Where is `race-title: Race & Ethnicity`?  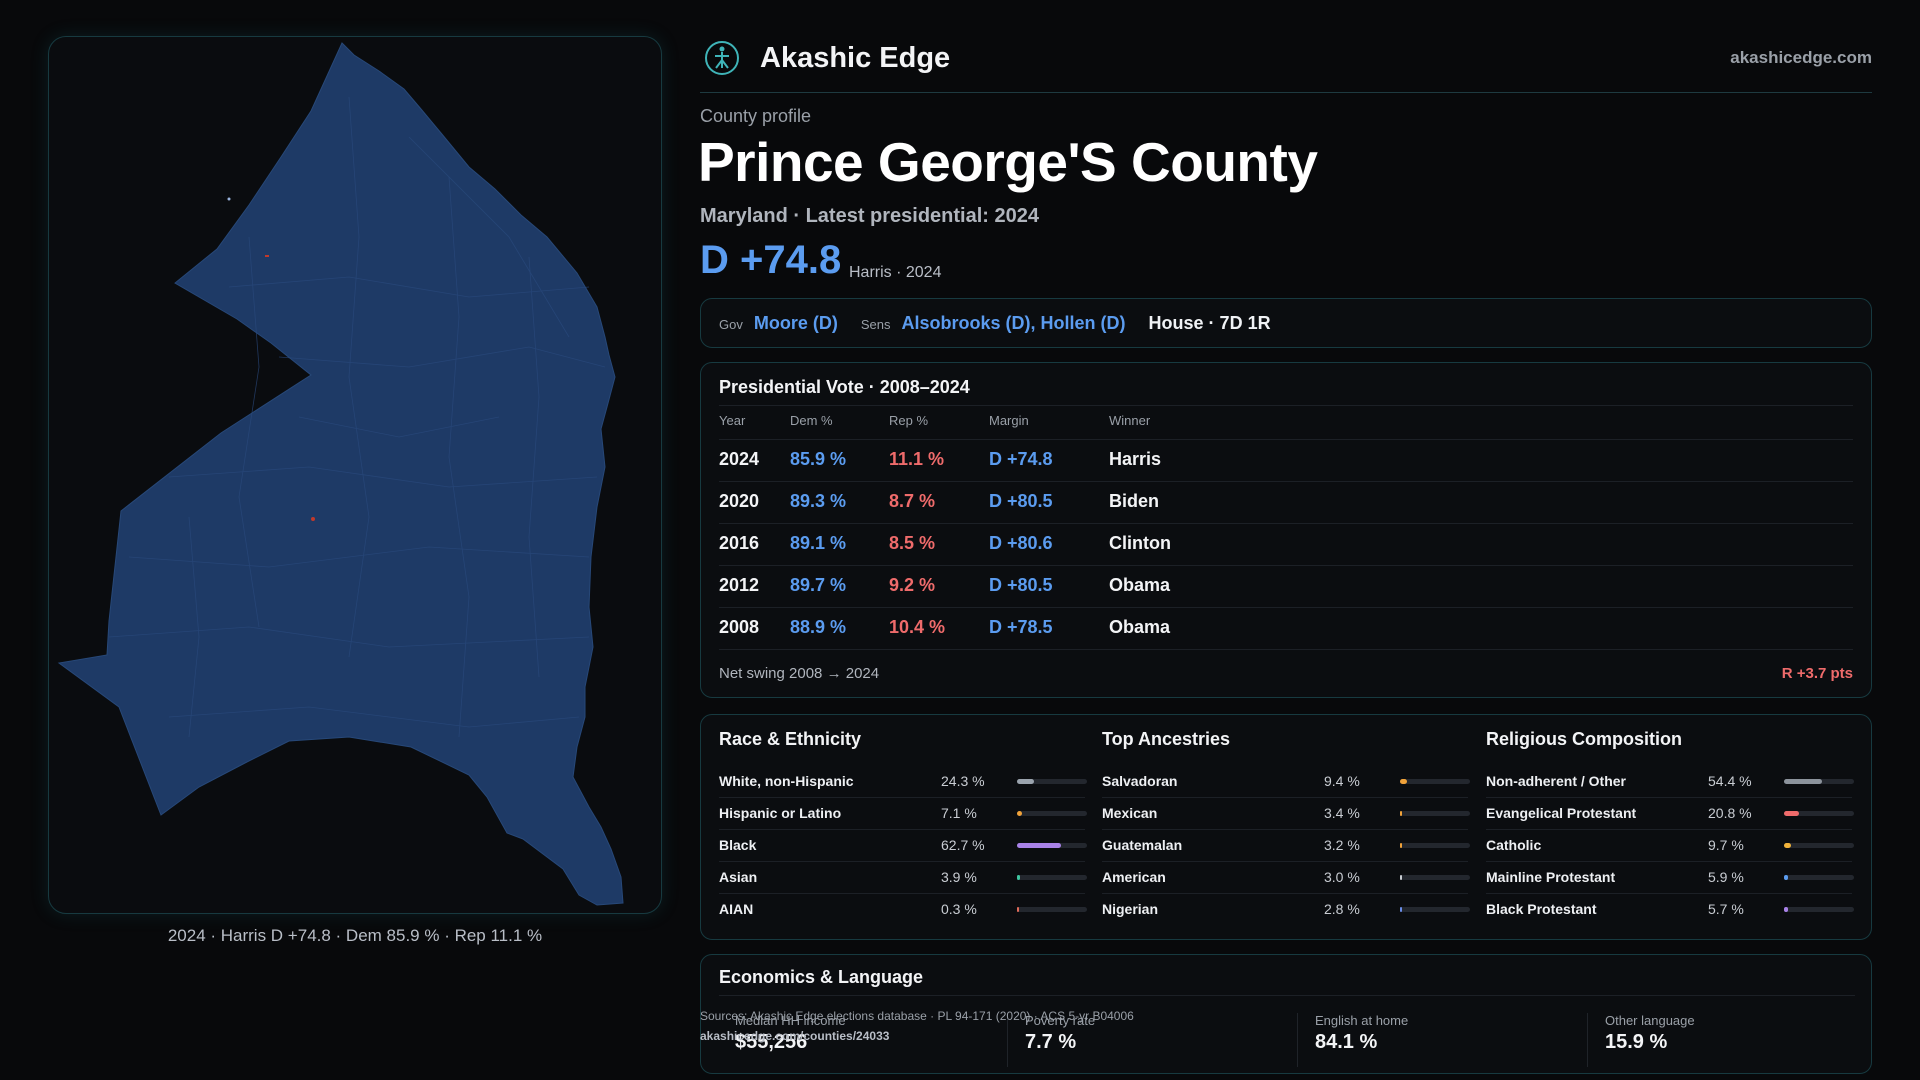 race-title: Race & Ethnicity is located at coordinates (790, 739).